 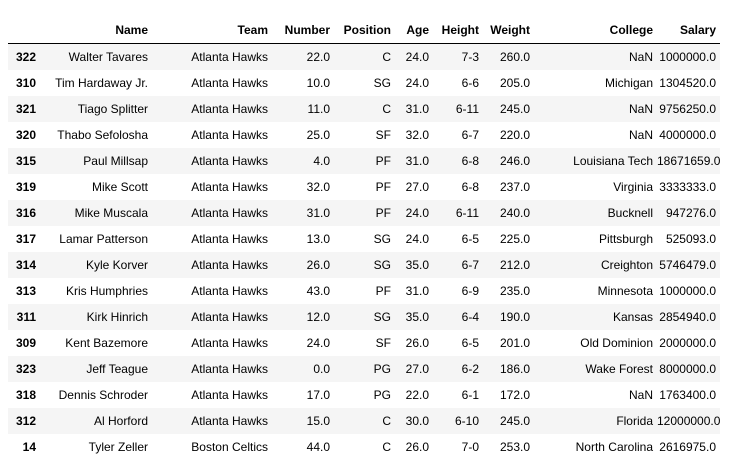 What do you see at coordinates (514, 290) in the screenshot?
I see `cell-weight: 235.0` at bounding box center [514, 290].